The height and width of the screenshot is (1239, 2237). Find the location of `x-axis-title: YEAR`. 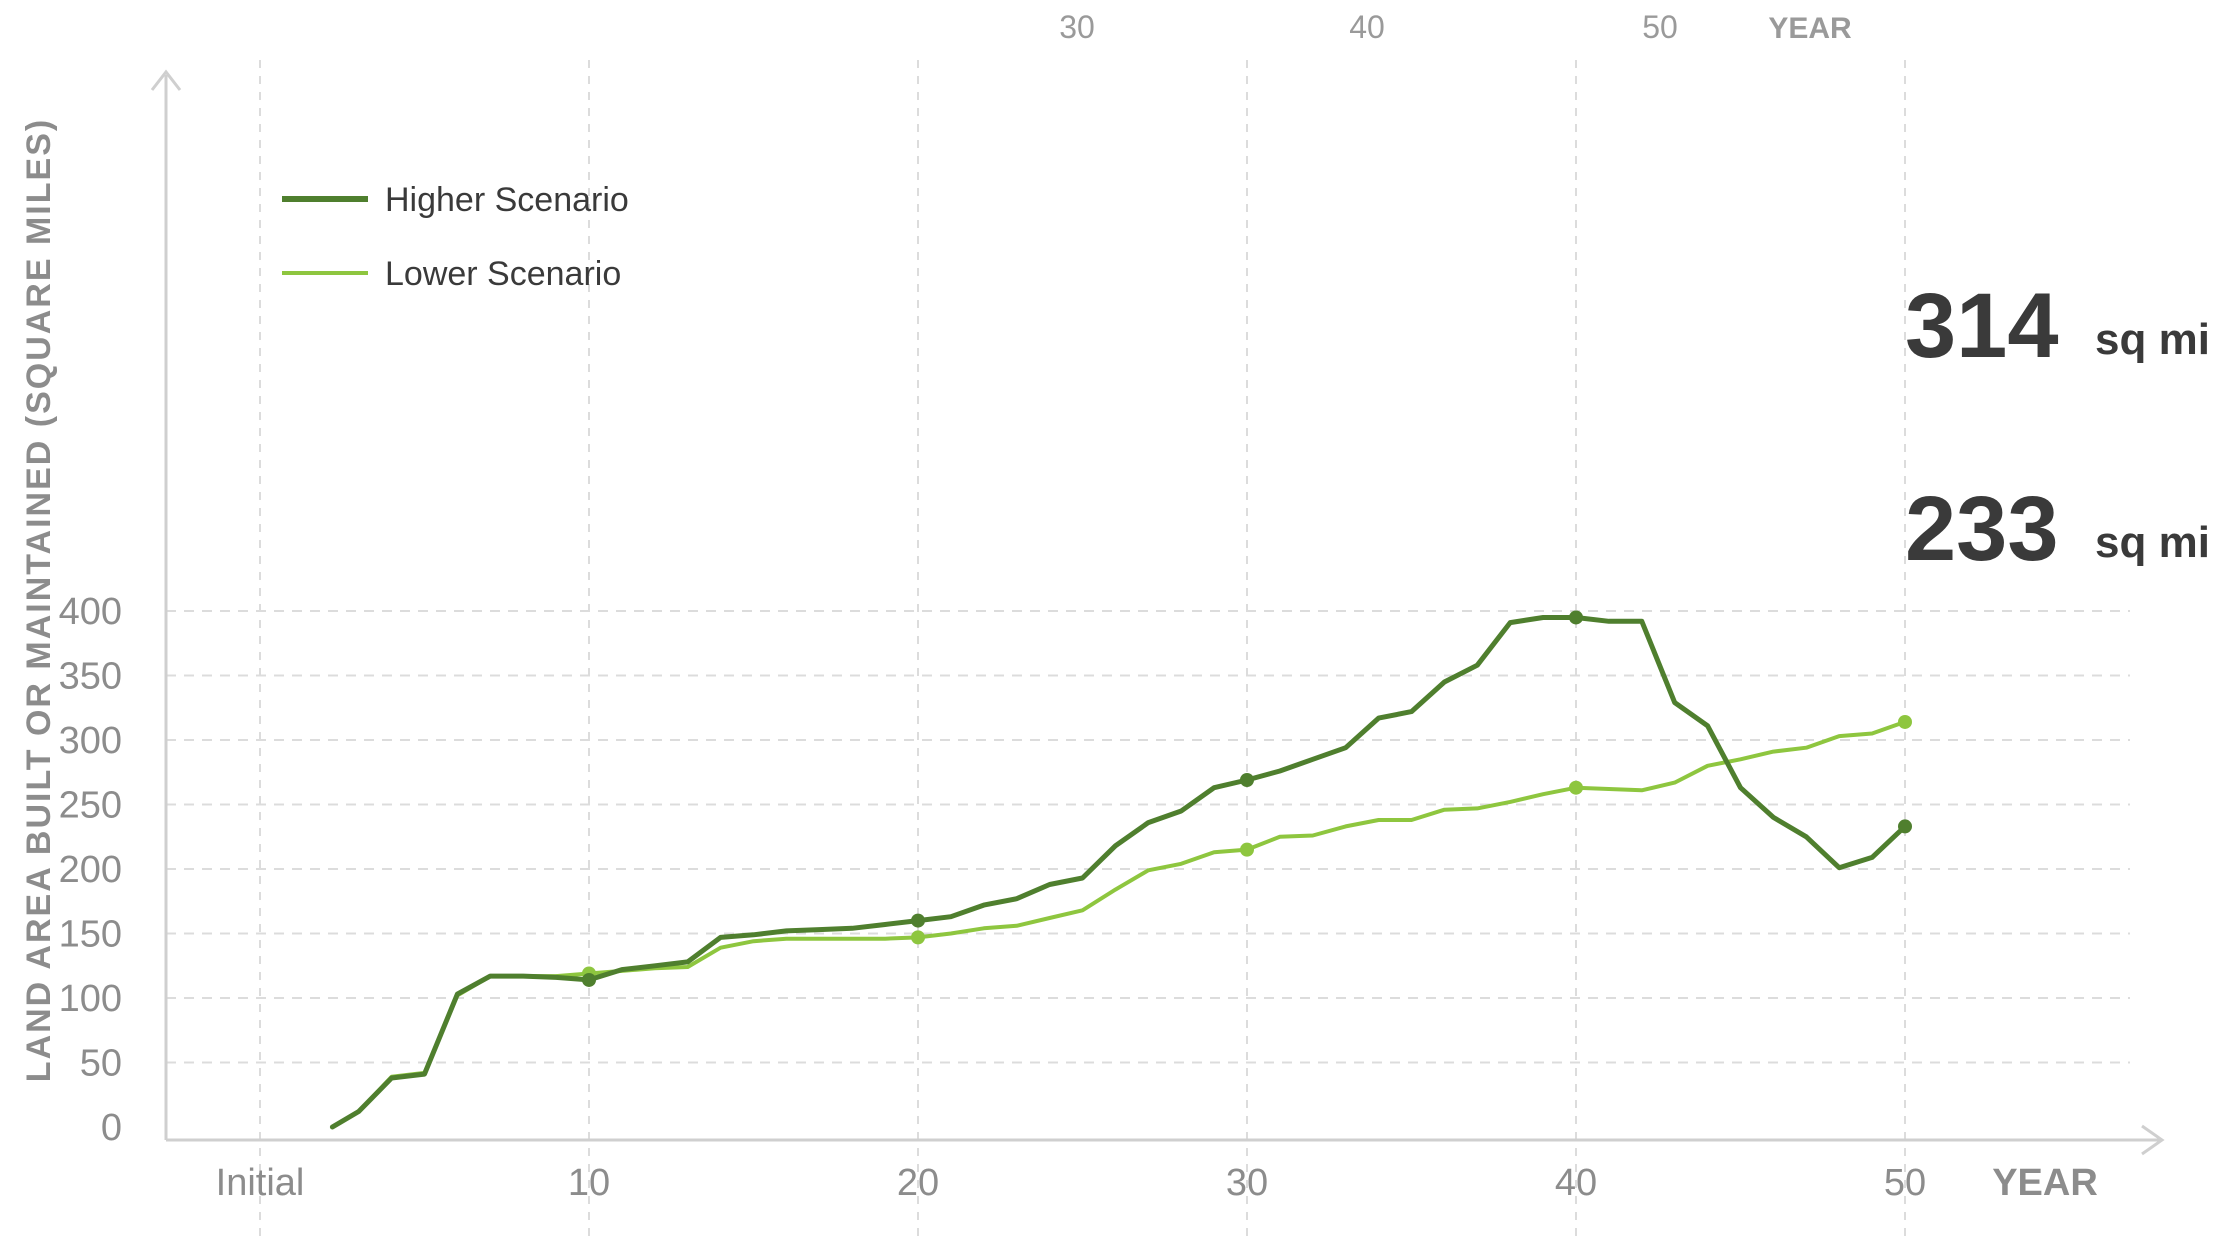

x-axis-title: YEAR is located at coordinates (2045, 1183).